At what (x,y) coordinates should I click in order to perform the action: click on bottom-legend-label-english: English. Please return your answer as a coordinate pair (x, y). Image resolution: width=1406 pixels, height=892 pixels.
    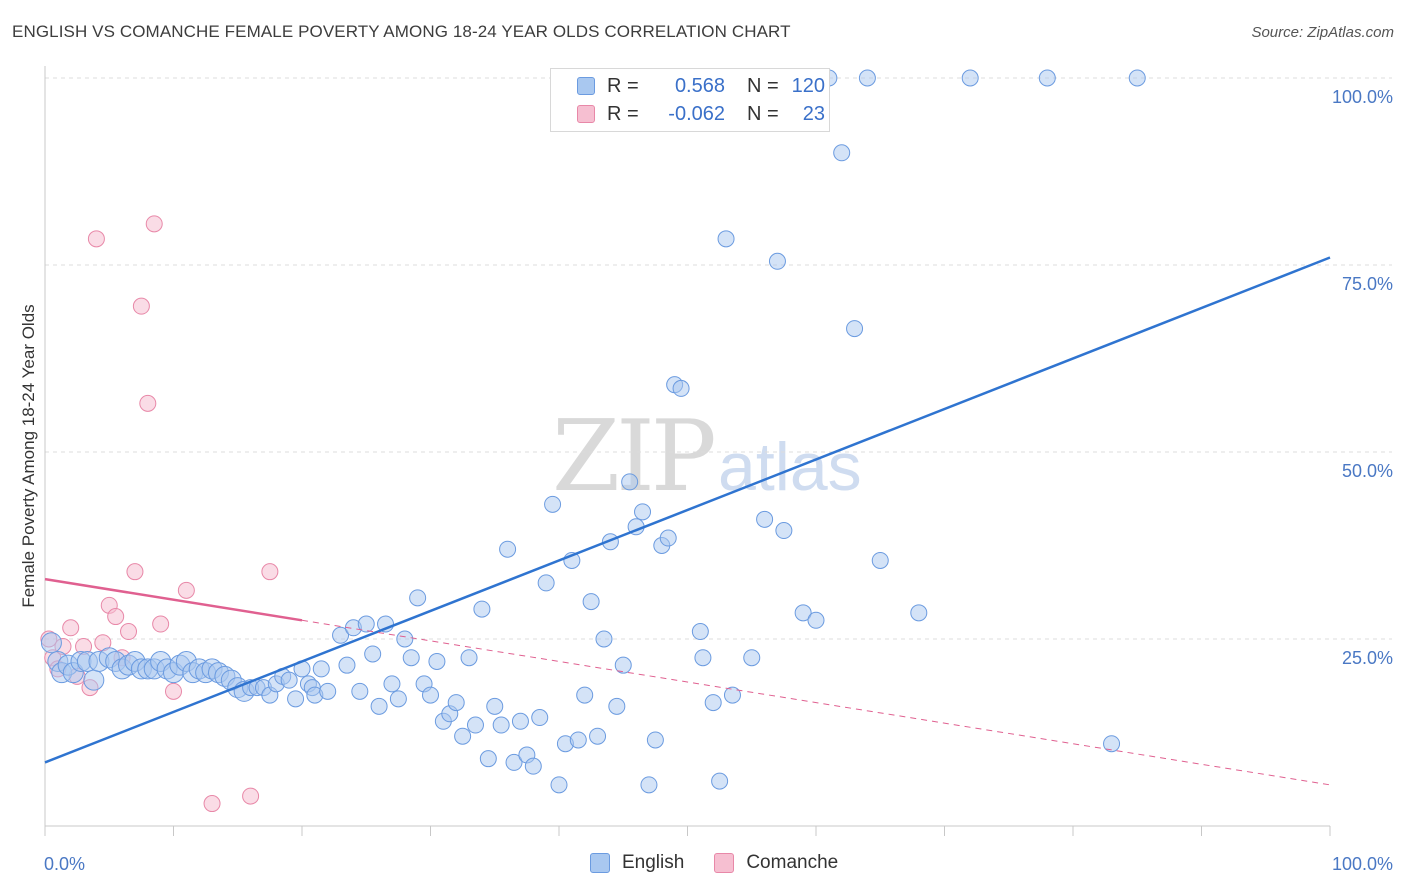
    Looking at the image, I should click on (653, 862).